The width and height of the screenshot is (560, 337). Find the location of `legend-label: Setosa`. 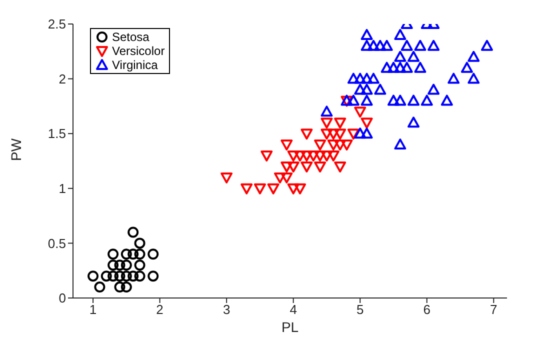

legend-label: Setosa is located at coordinates (131, 37).